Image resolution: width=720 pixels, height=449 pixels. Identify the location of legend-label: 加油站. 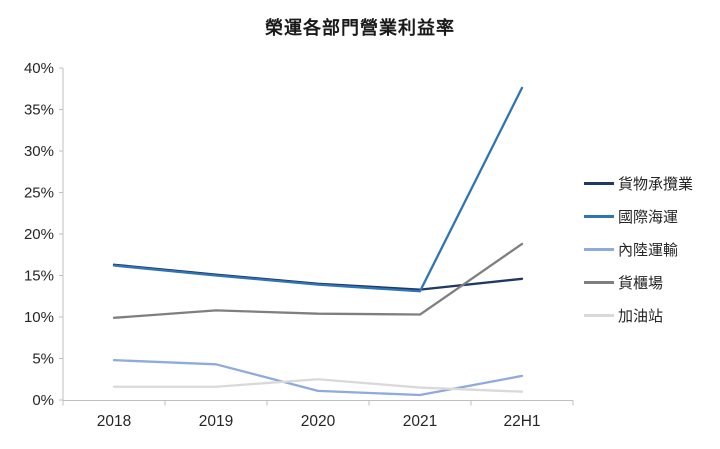
(641, 316).